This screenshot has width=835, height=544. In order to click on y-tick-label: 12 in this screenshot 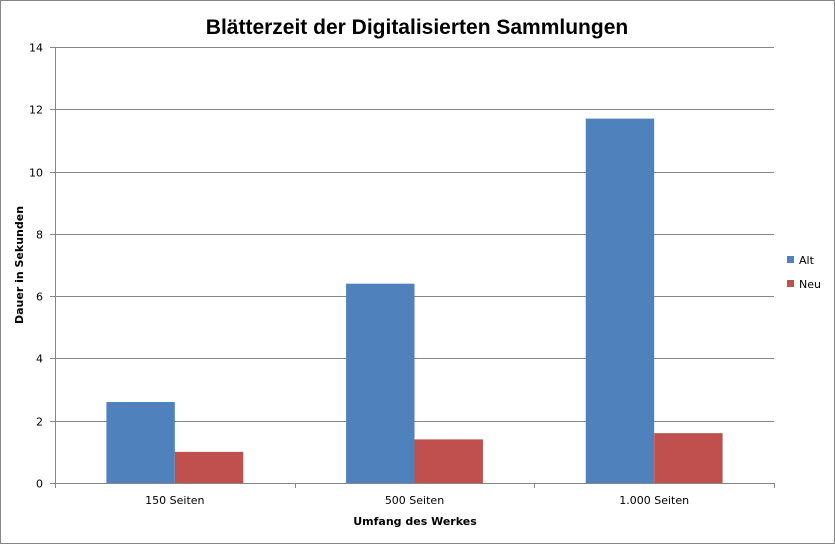, I will do `click(36, 110)`.